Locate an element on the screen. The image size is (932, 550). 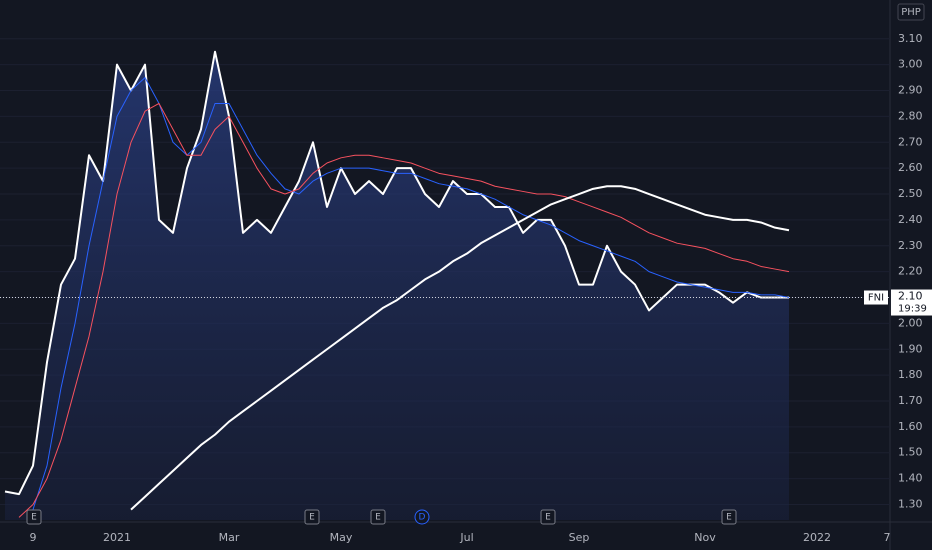
x-tick-label: 2022 is located at coordinates (817, 537).